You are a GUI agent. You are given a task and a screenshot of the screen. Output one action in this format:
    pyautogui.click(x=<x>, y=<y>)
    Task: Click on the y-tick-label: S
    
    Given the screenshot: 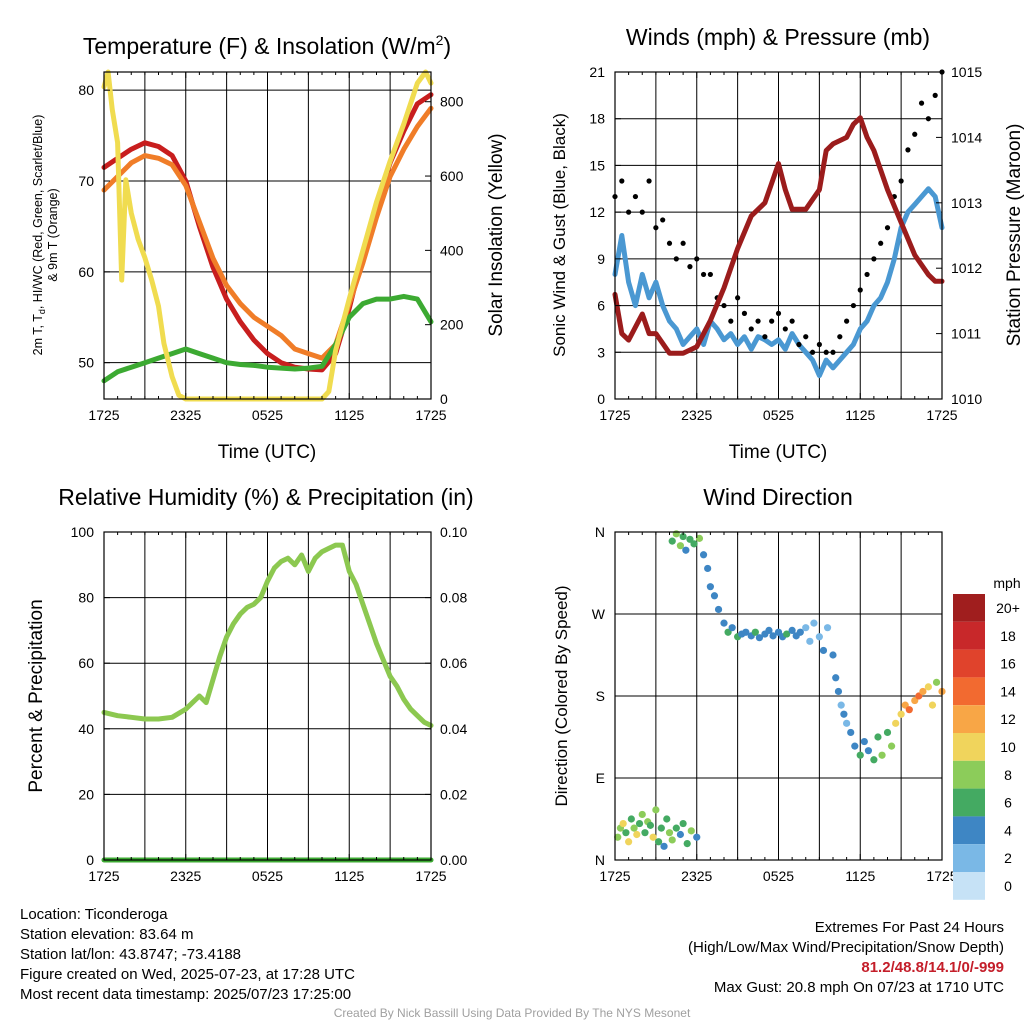 What is the action you would take?
    pyautogui.click(x=600, y=696)
    